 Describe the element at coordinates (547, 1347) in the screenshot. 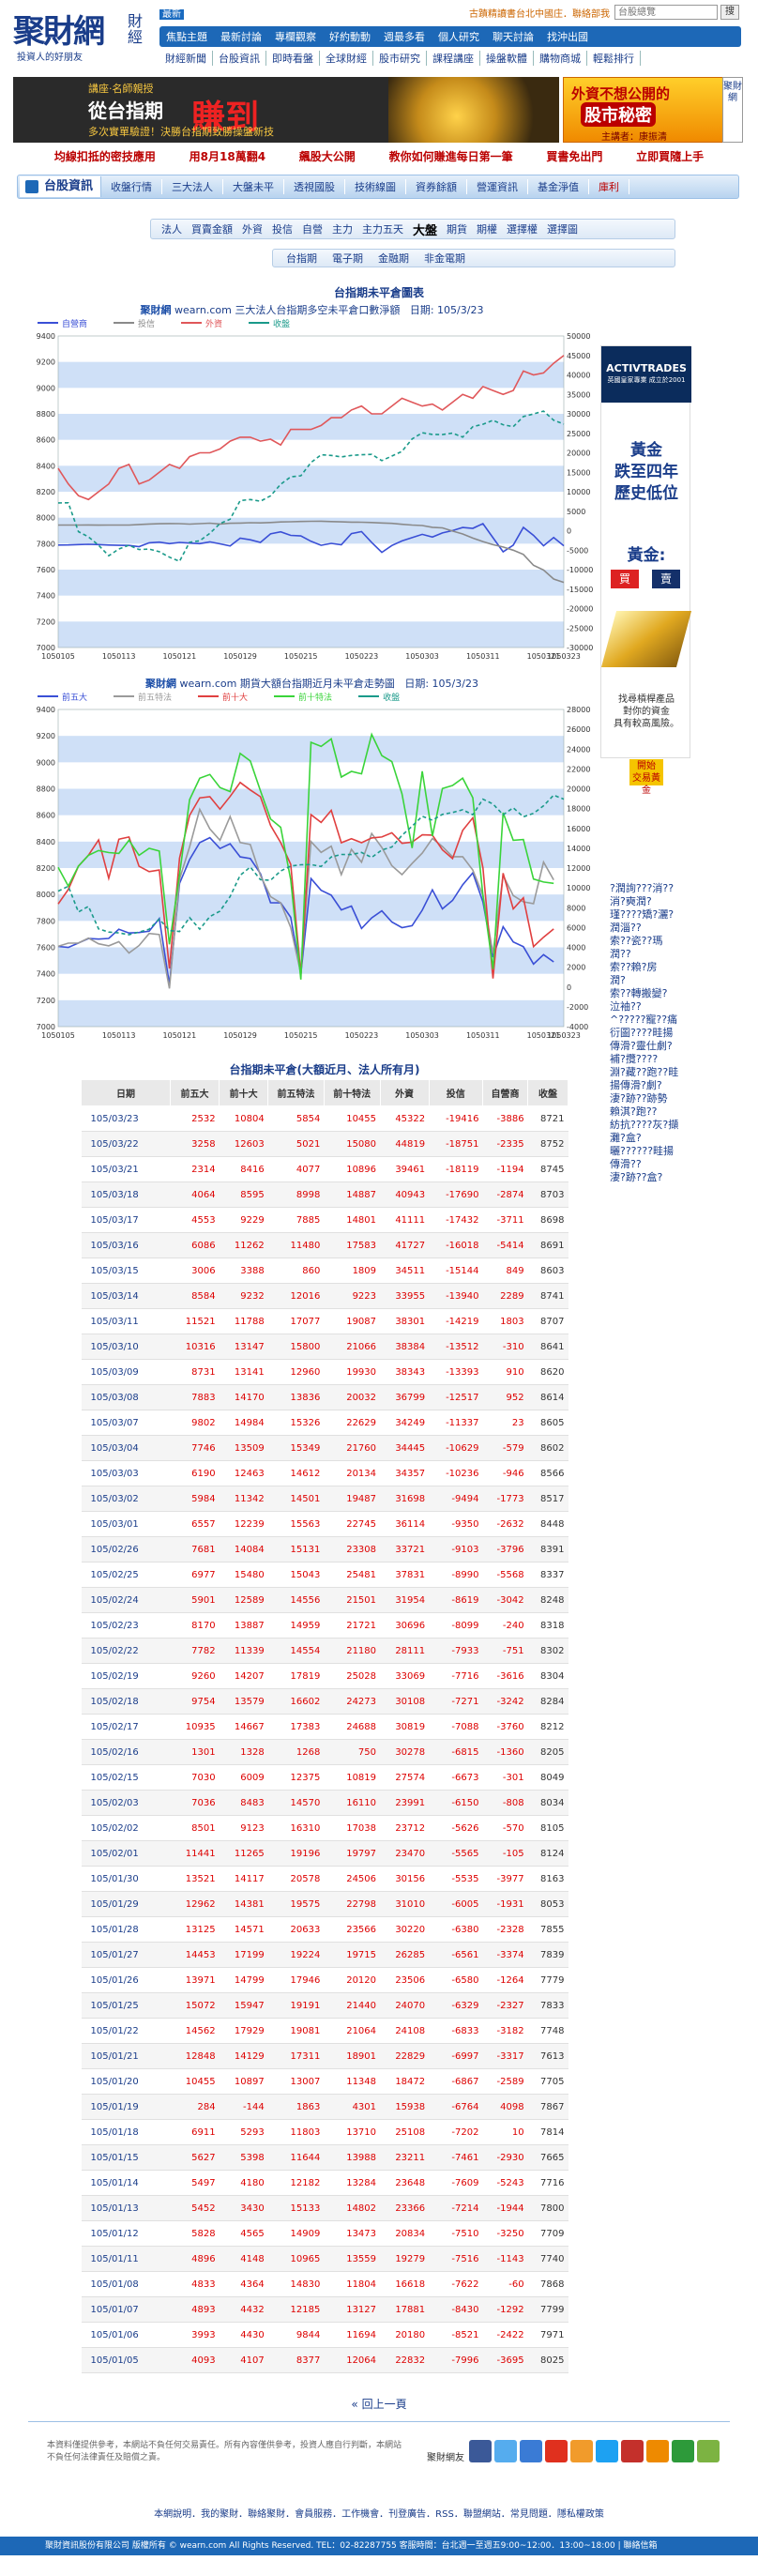

I see `table-cell: 8641` at that location.